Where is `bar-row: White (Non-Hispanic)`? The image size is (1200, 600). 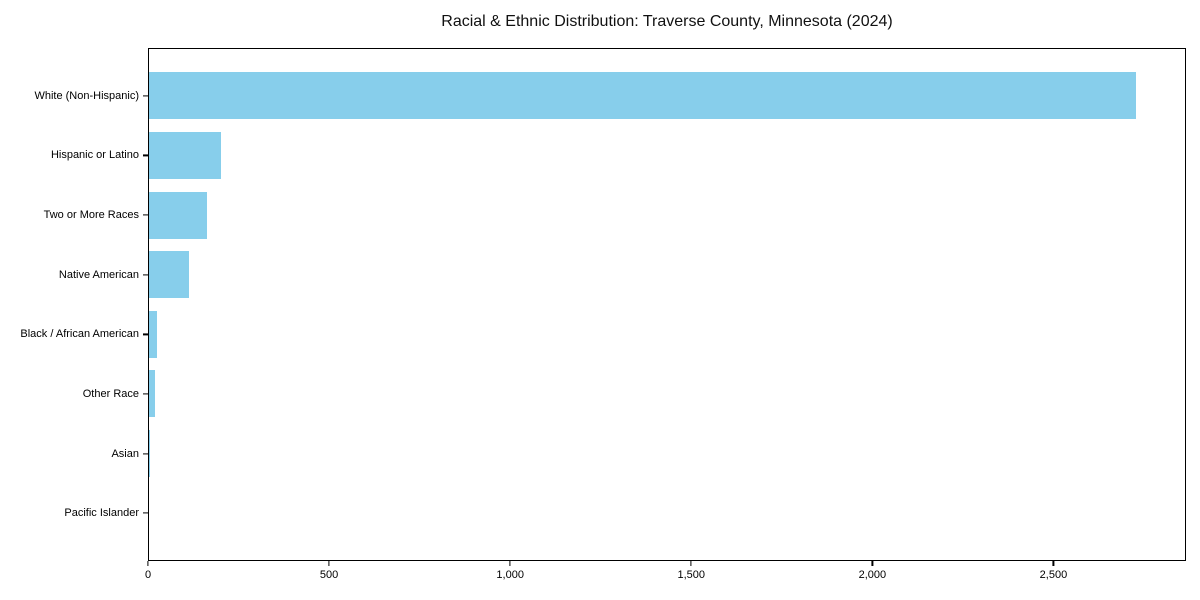 bar-row: White (Non-Hispanic) is located at coordinates (609, 96).